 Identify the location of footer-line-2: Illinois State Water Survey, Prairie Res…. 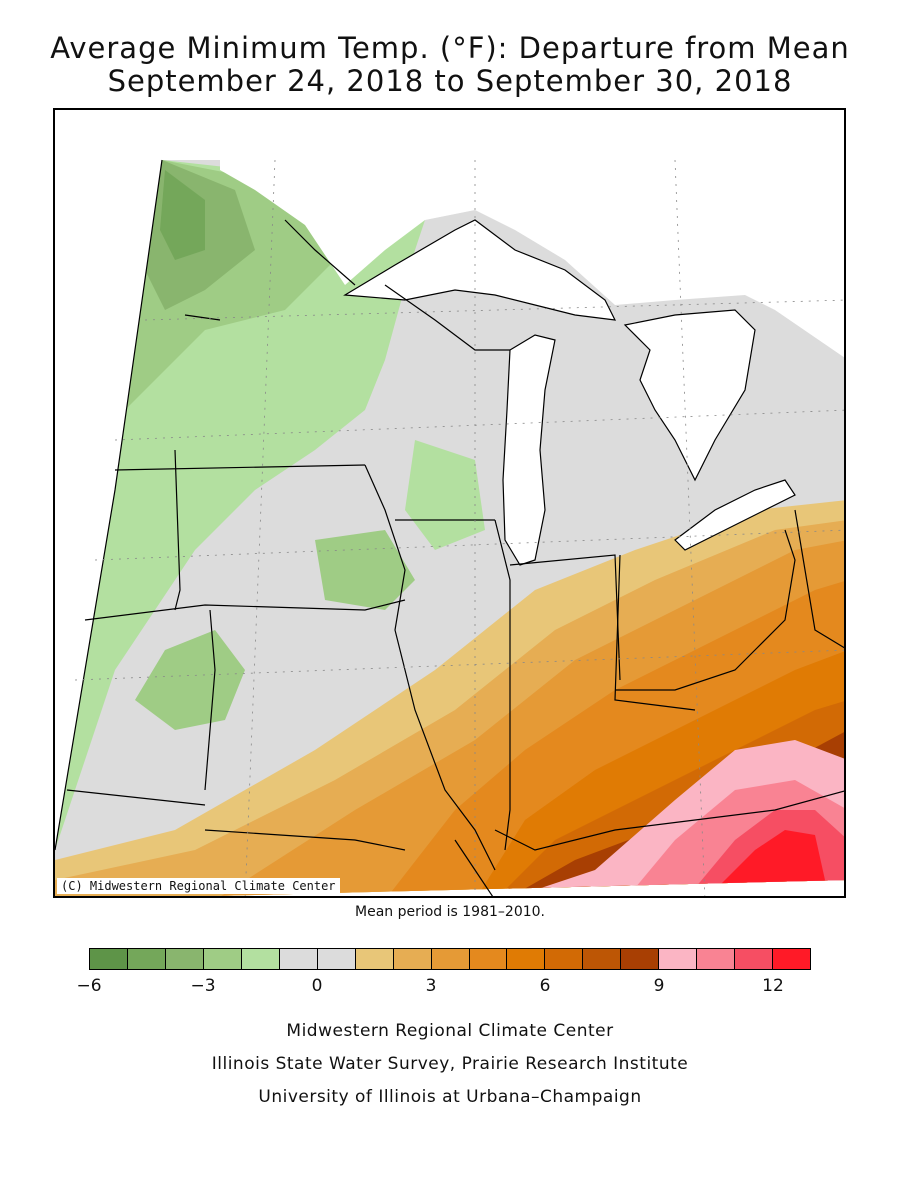
(450, 1064).